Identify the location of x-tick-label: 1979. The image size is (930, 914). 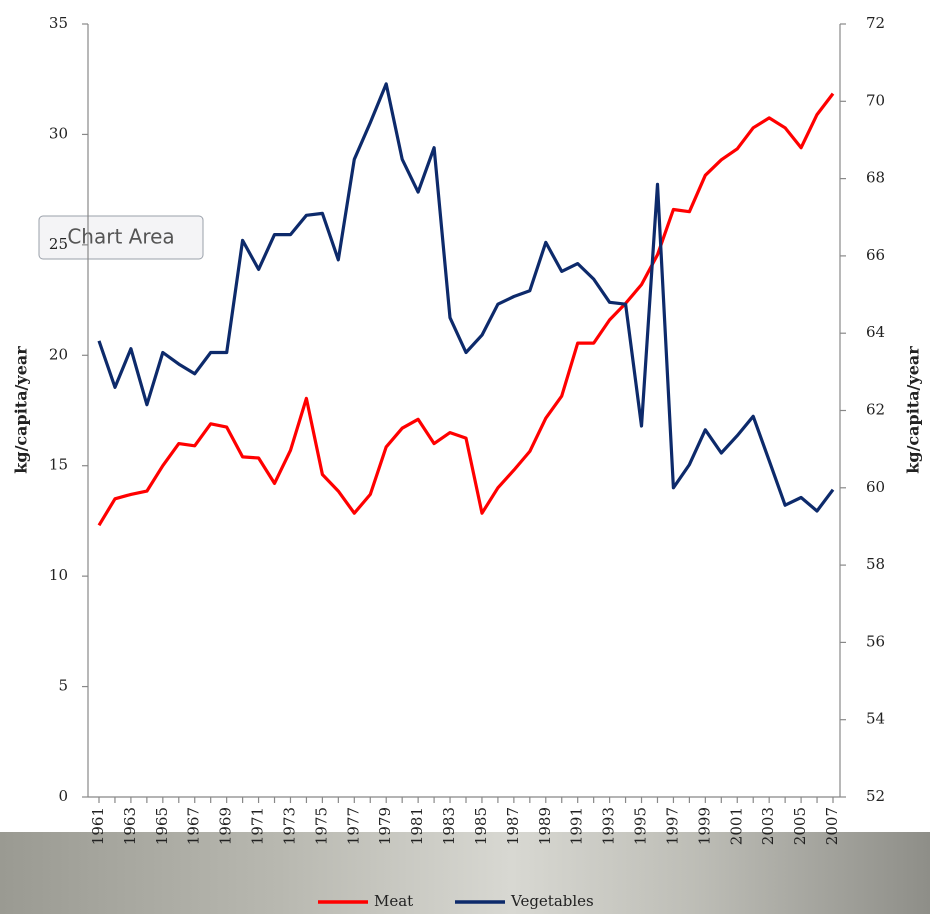
(385, 826).